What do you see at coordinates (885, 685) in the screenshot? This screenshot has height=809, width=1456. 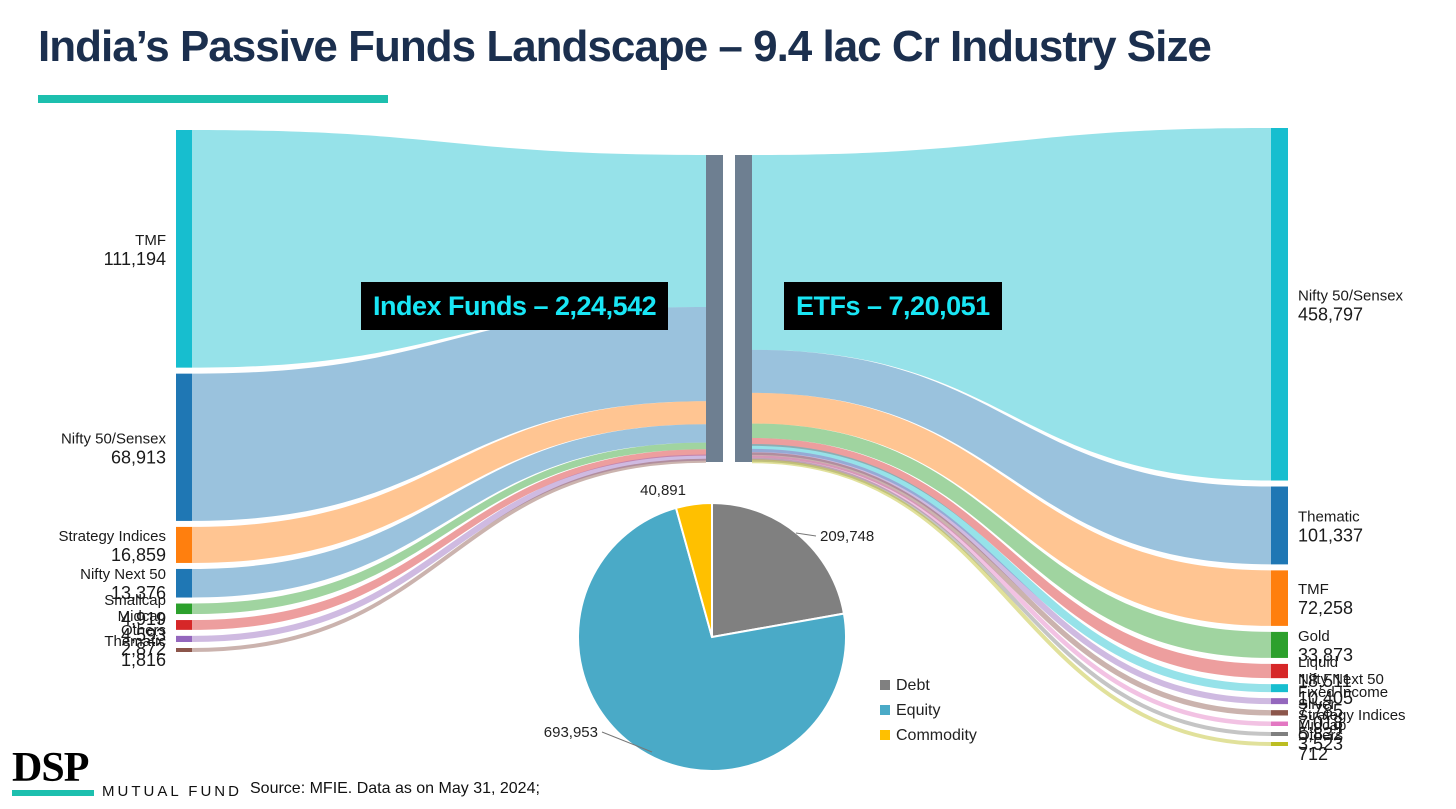 I see `legend-swatch-debt` at bounding box center [885, 685].